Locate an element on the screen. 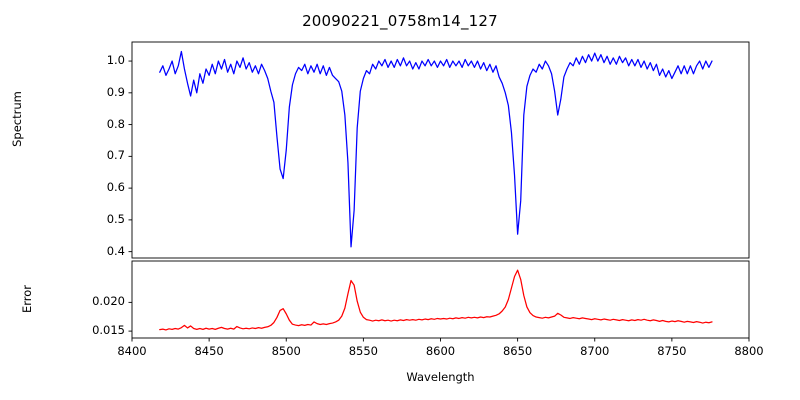  x-tick-label: 8400 is located at coordinates (132, 351).